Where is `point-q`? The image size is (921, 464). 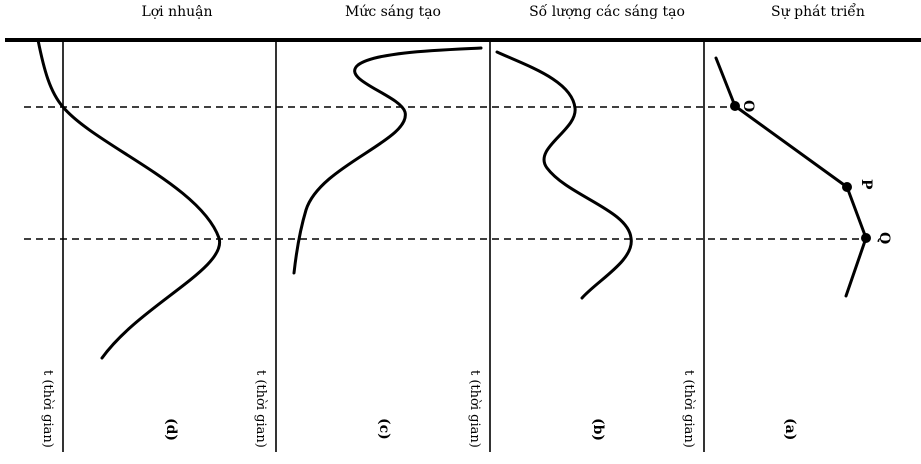 point-q is located at coordinates (866, 238).